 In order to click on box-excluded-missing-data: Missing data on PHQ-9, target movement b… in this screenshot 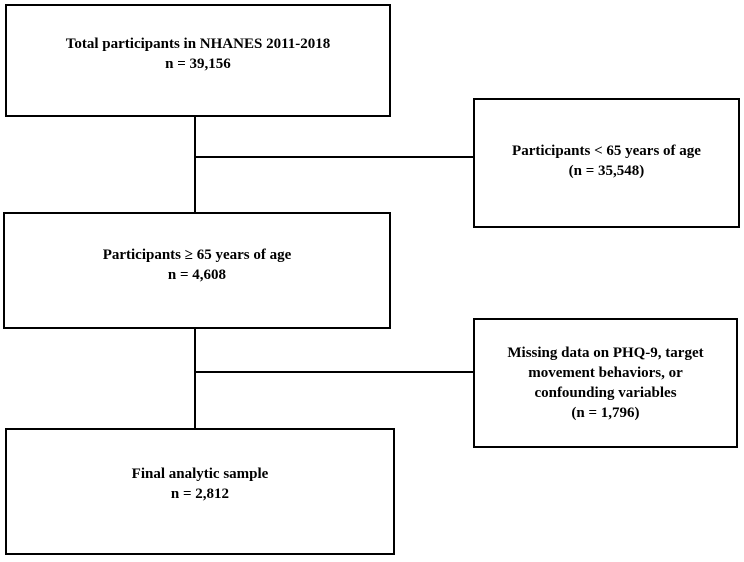, I will do `click(605, 383)`.